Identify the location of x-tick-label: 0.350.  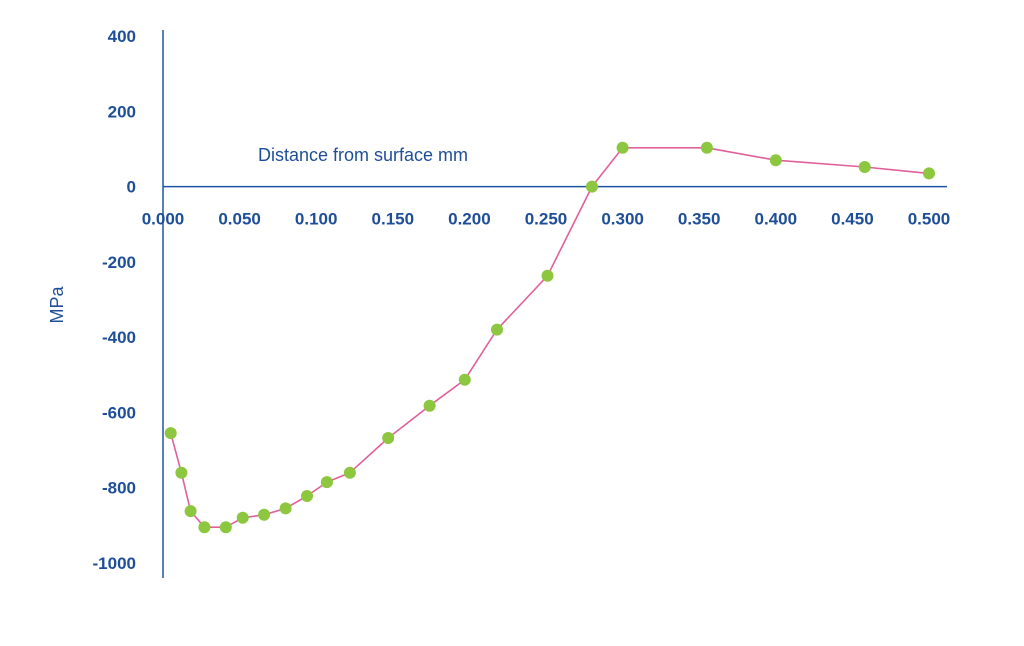
(699, 219).